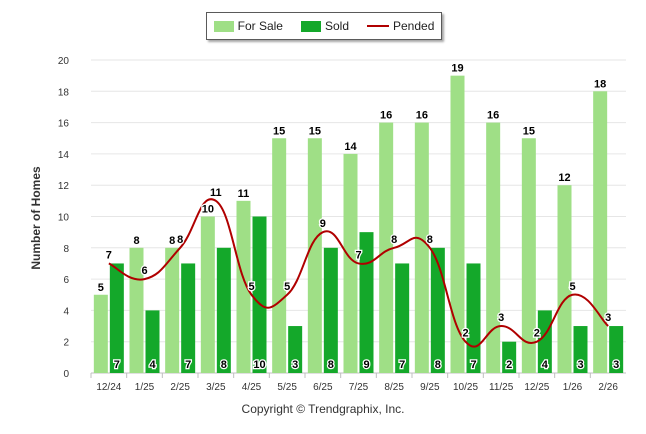 This screenshot has width=646, height=434. Describe the element at coordinates (64, 155) in the screenshot. I see `y-tick-label: 14` at that location.